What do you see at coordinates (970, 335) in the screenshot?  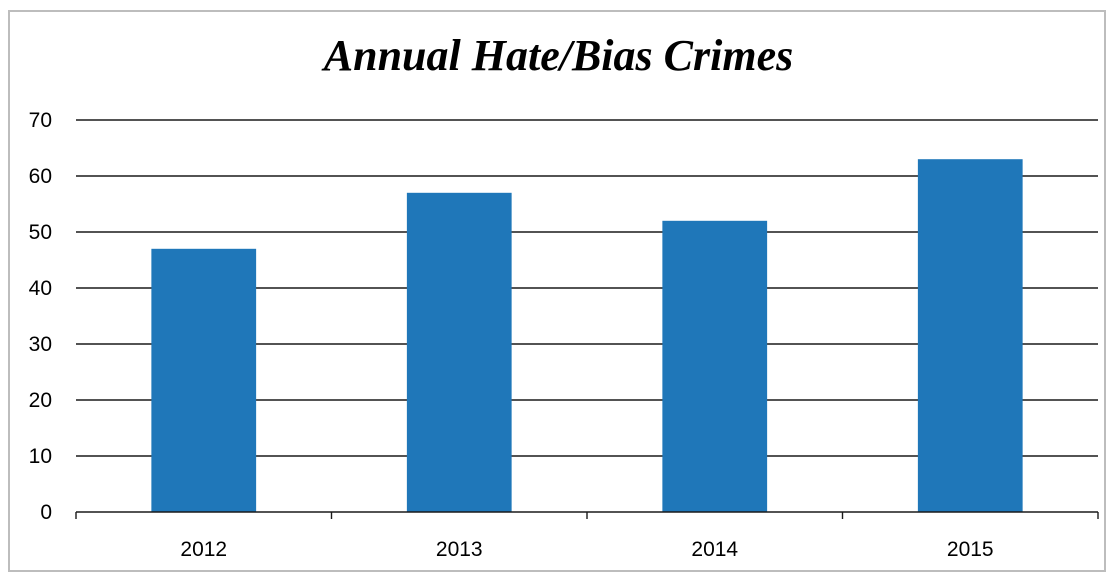 I see `bar-2015` at bounding box center [970, 335].